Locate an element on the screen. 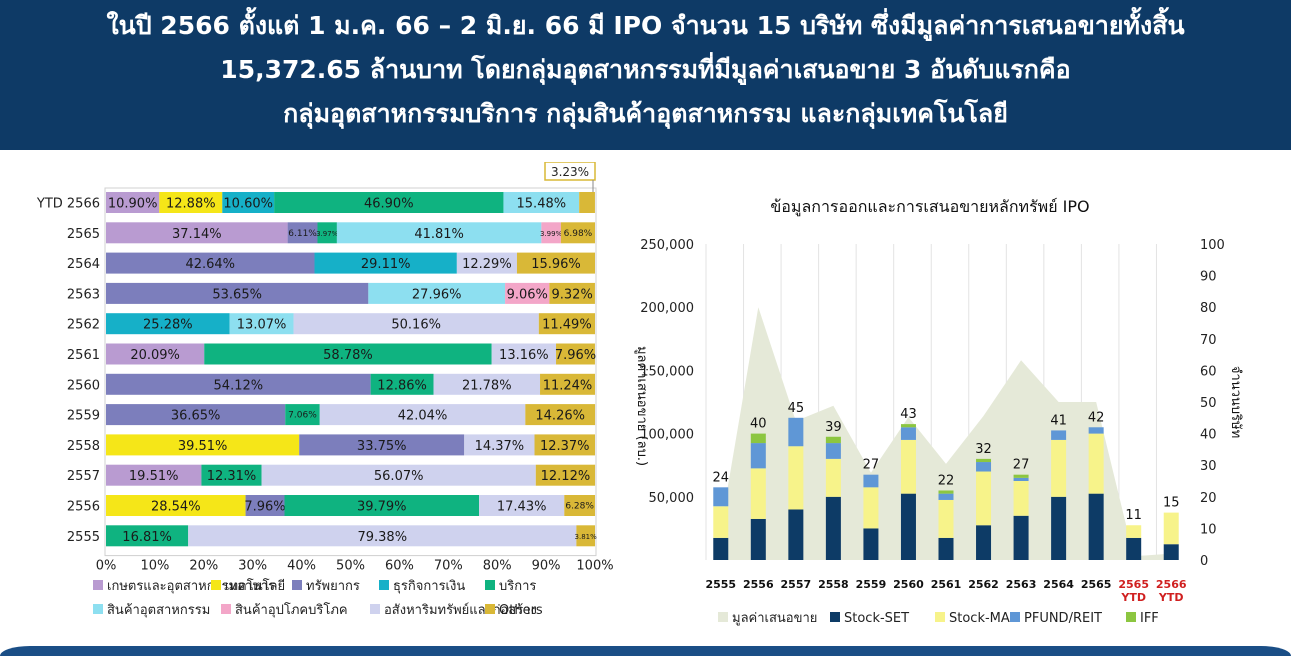 The height and width of the screenshot is (656, 1291). data-label: 10.60% is located at coordinates (248, 204).